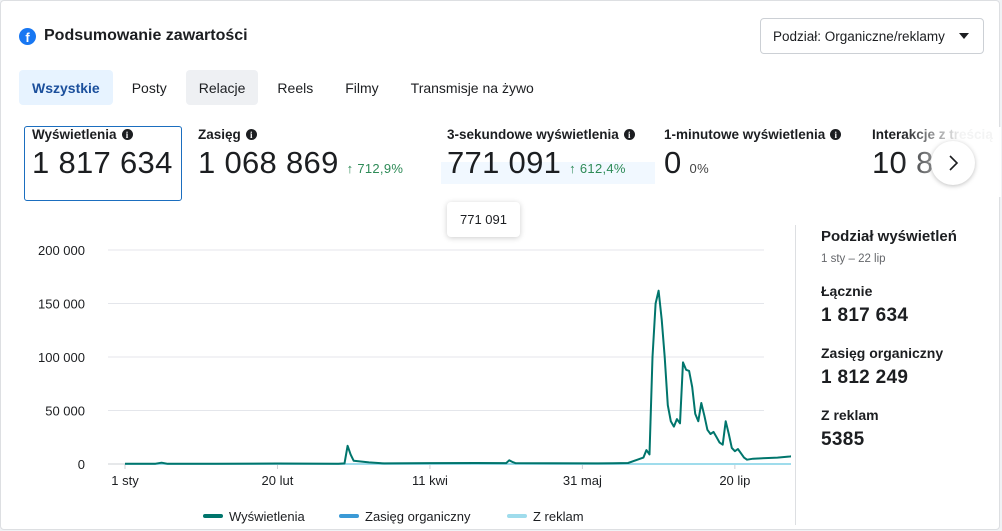  What do you see at coordinates (66, 87) in the screenshot?
I see `tab-all: Wszystkie` at bounding box center [66, 87].